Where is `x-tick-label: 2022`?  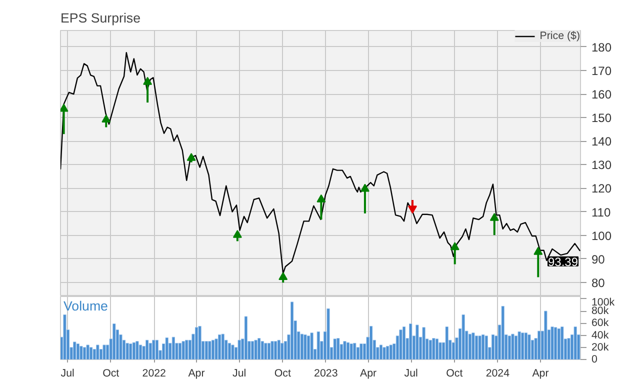
x-tick-label: 2022 is located at coordinates (154, 374).